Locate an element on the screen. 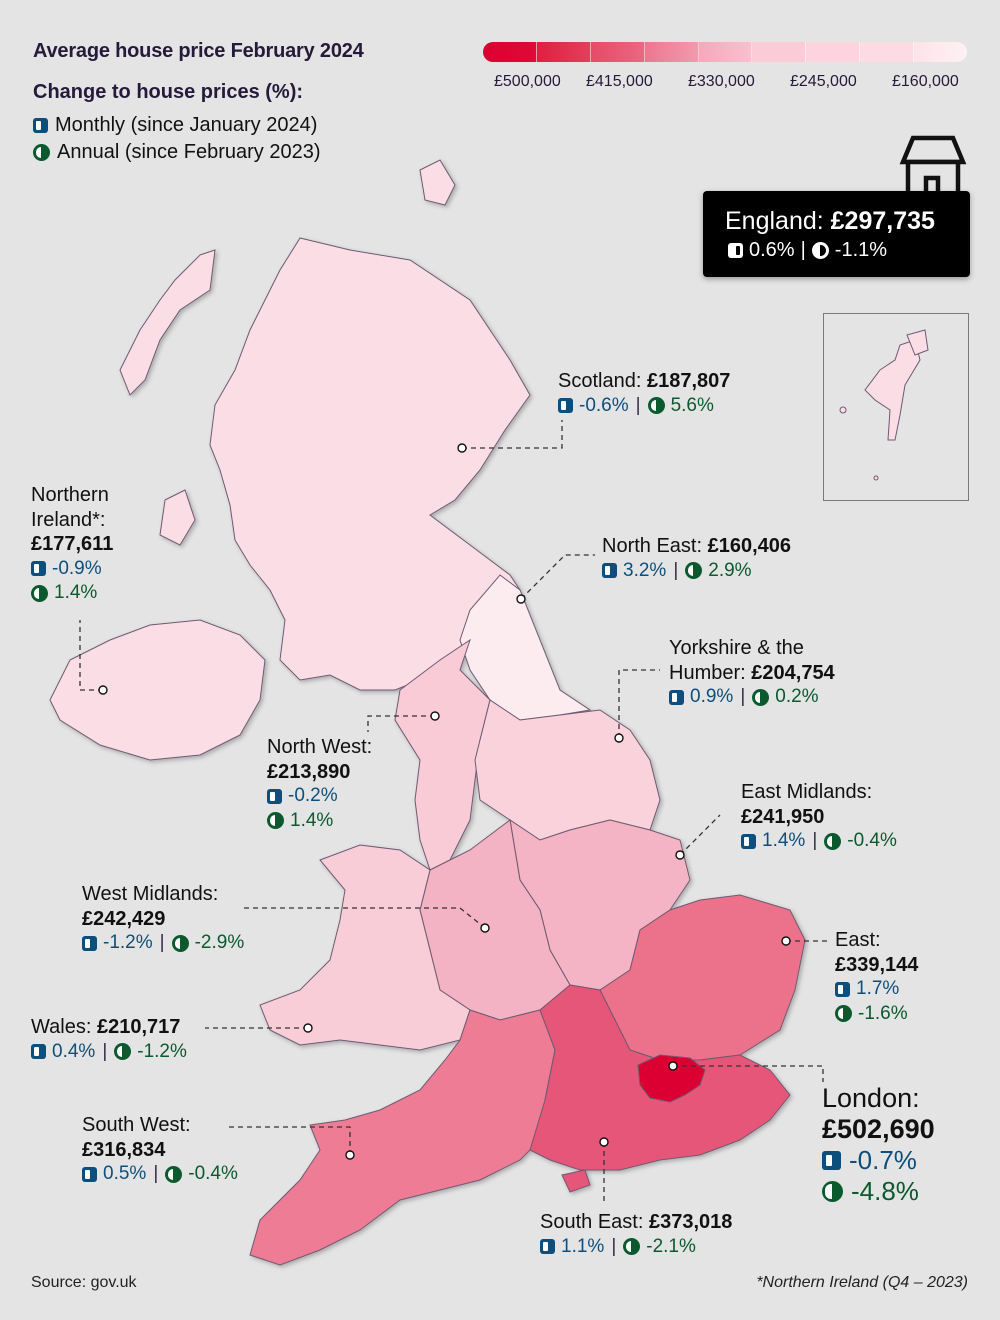 This screenshot has height=1320, width=1000. monthly-change: 0.9% is located at coordinates (712, 696).